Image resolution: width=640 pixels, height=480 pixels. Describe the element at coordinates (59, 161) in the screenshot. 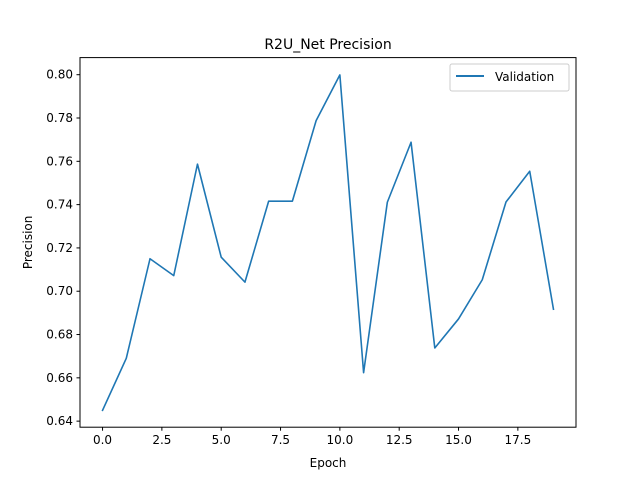

I see `y-tick-label: 0.76` at that location.